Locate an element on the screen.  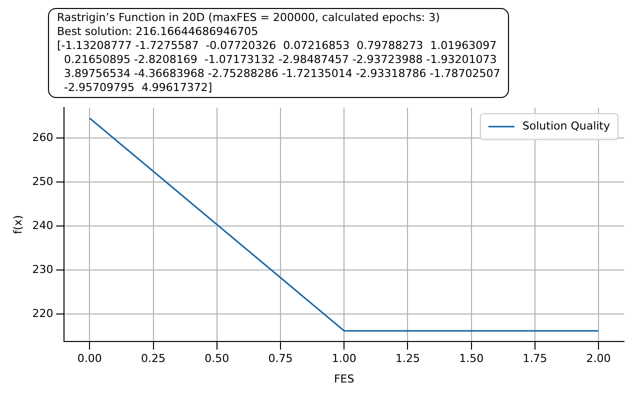
text: Best solution: 216.16644686946705 is located at coordinates (158, 32).